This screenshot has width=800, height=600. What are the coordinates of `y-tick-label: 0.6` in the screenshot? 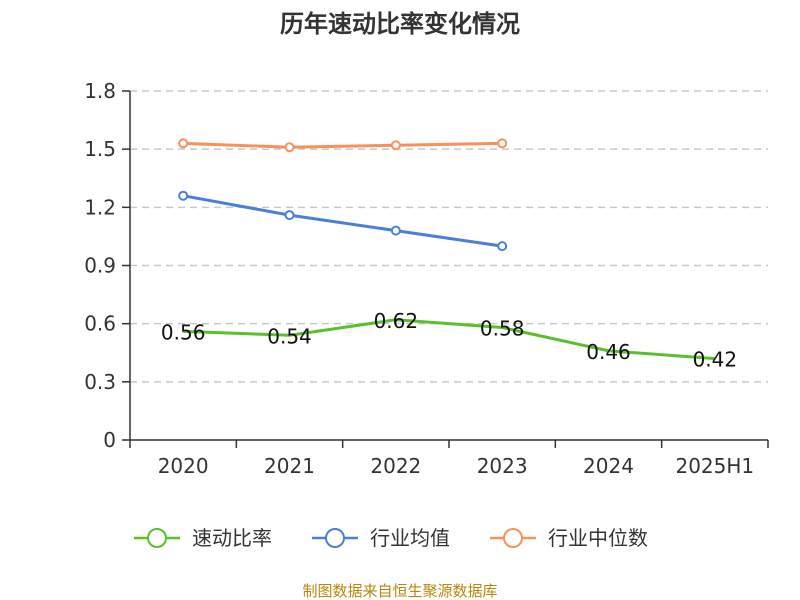 It's located at (100, 324).